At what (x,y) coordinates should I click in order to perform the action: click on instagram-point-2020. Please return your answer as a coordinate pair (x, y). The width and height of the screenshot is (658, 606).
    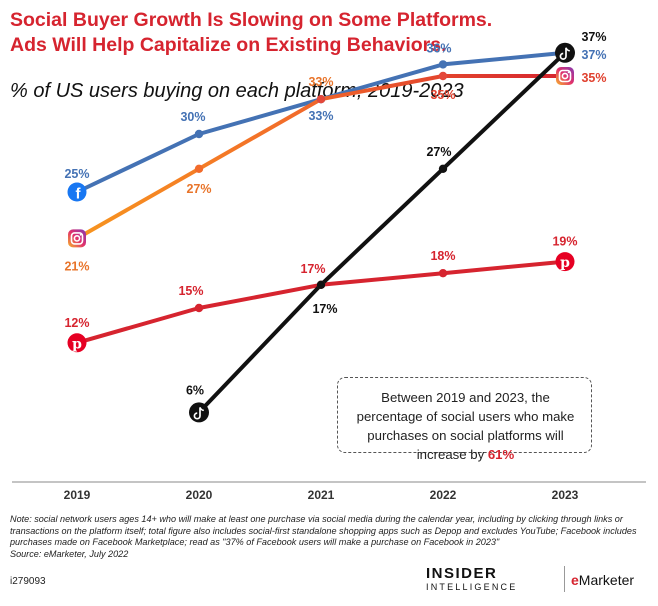
    Looking at the image, I should click on (199, 168).